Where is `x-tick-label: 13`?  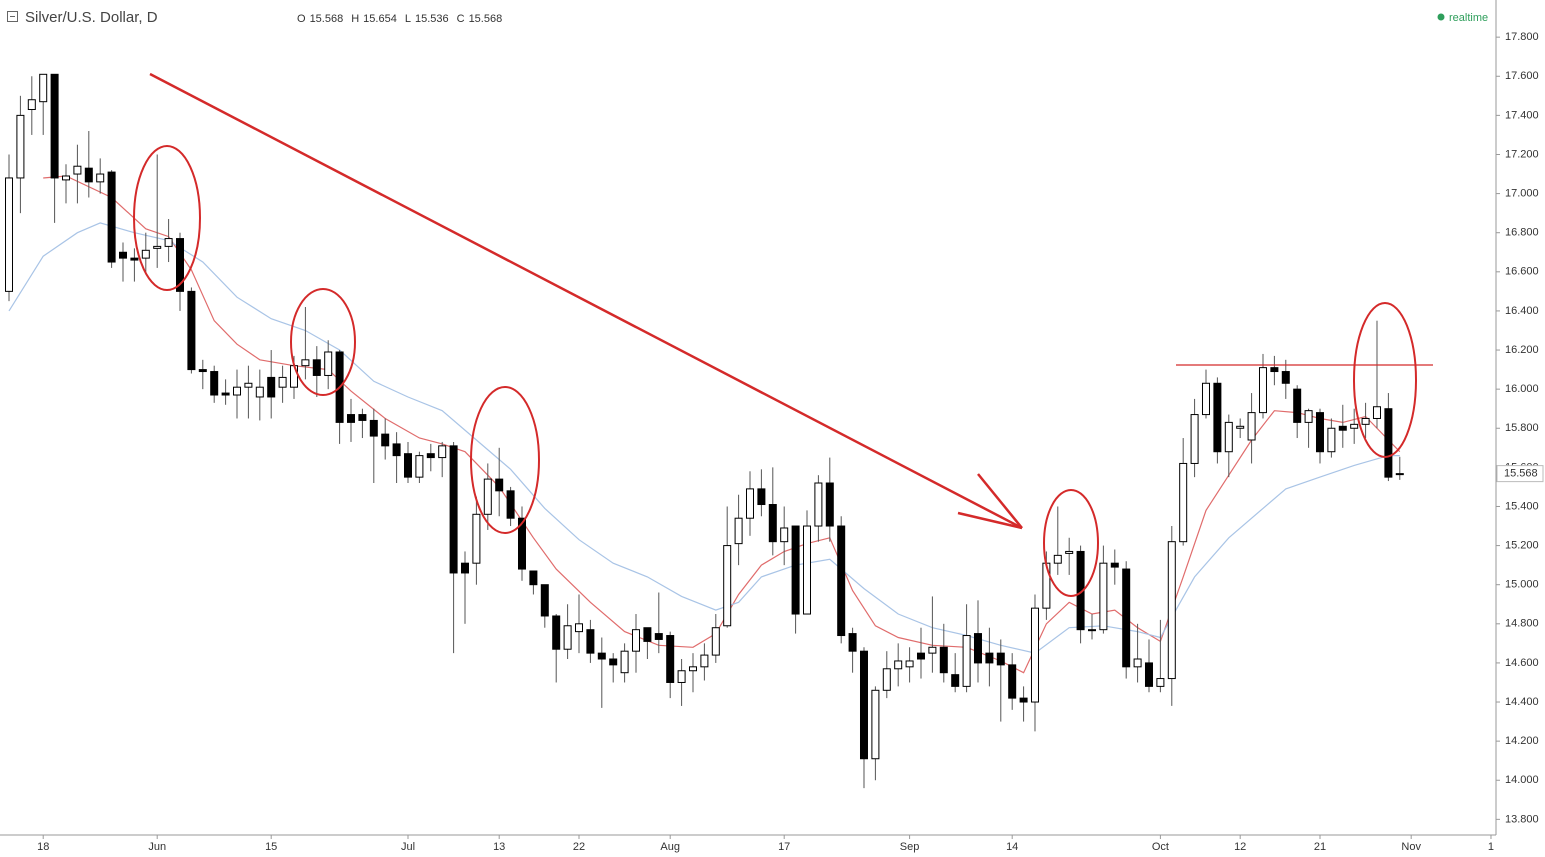
x-tick-label: 13 is located at coordinates (499, 847).